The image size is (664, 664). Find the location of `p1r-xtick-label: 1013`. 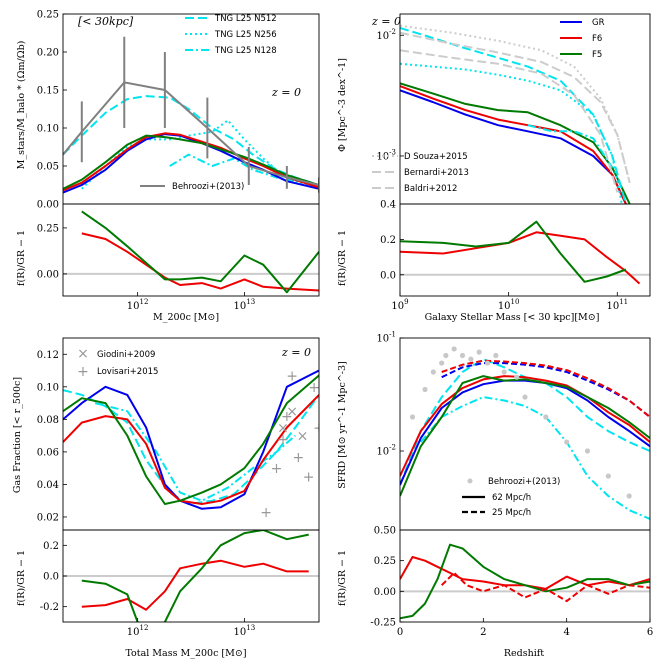

p1r-xtick-label: 1013 is located at coordinates (245, 305).